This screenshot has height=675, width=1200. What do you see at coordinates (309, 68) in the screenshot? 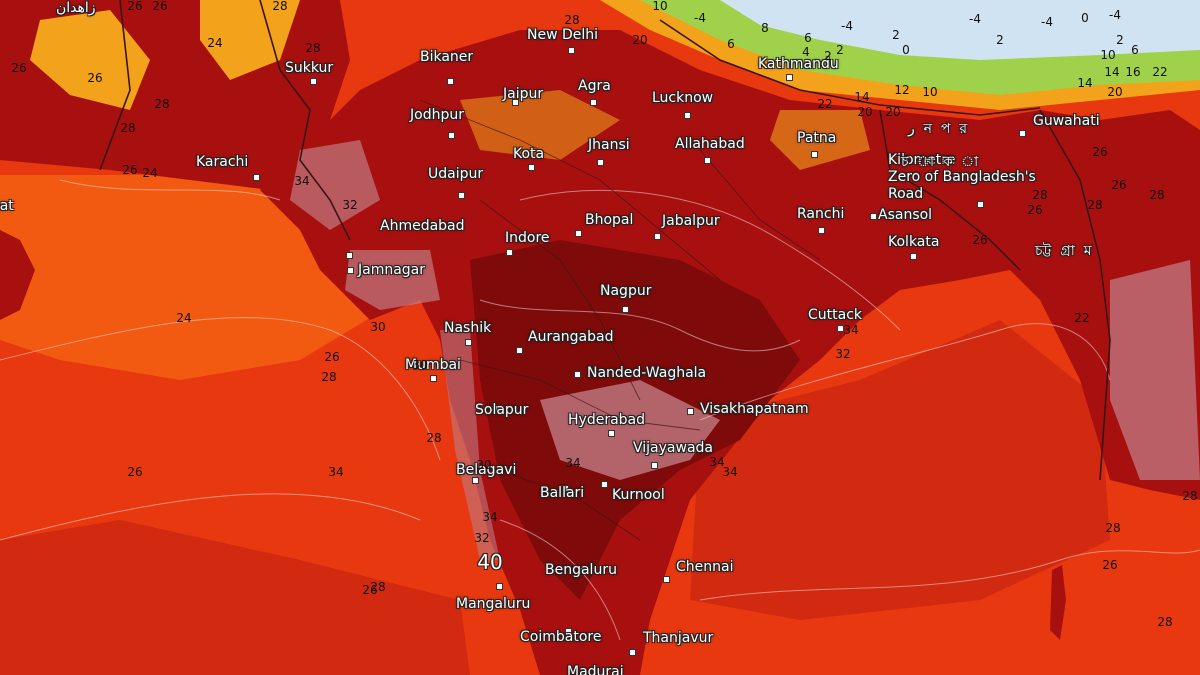
I see `city-name: Sukkur` at bounding box center [309, 68].